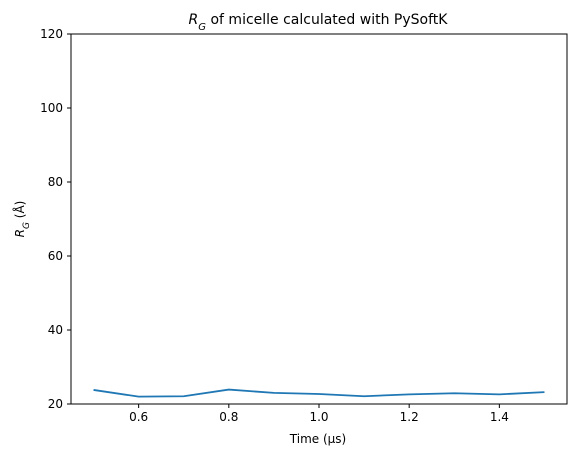  I want to click on y-tick-label: 40, so click(55, 330).